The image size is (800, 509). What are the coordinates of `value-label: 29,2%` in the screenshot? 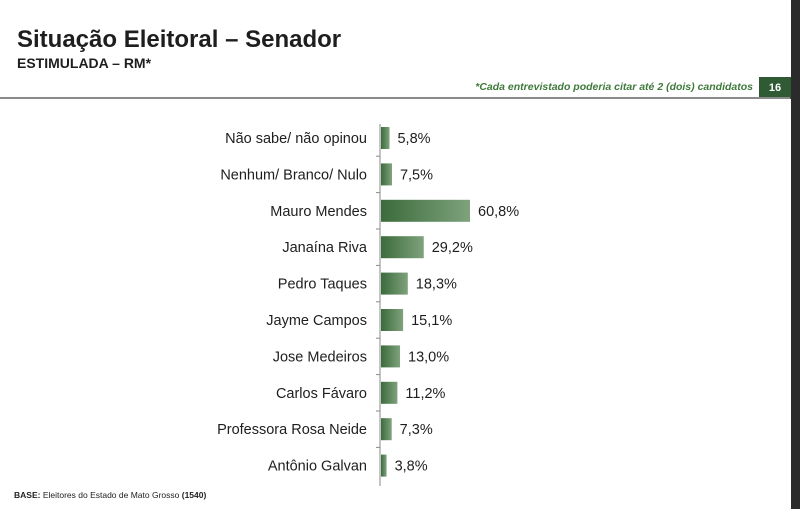 It's located at (452, 248).